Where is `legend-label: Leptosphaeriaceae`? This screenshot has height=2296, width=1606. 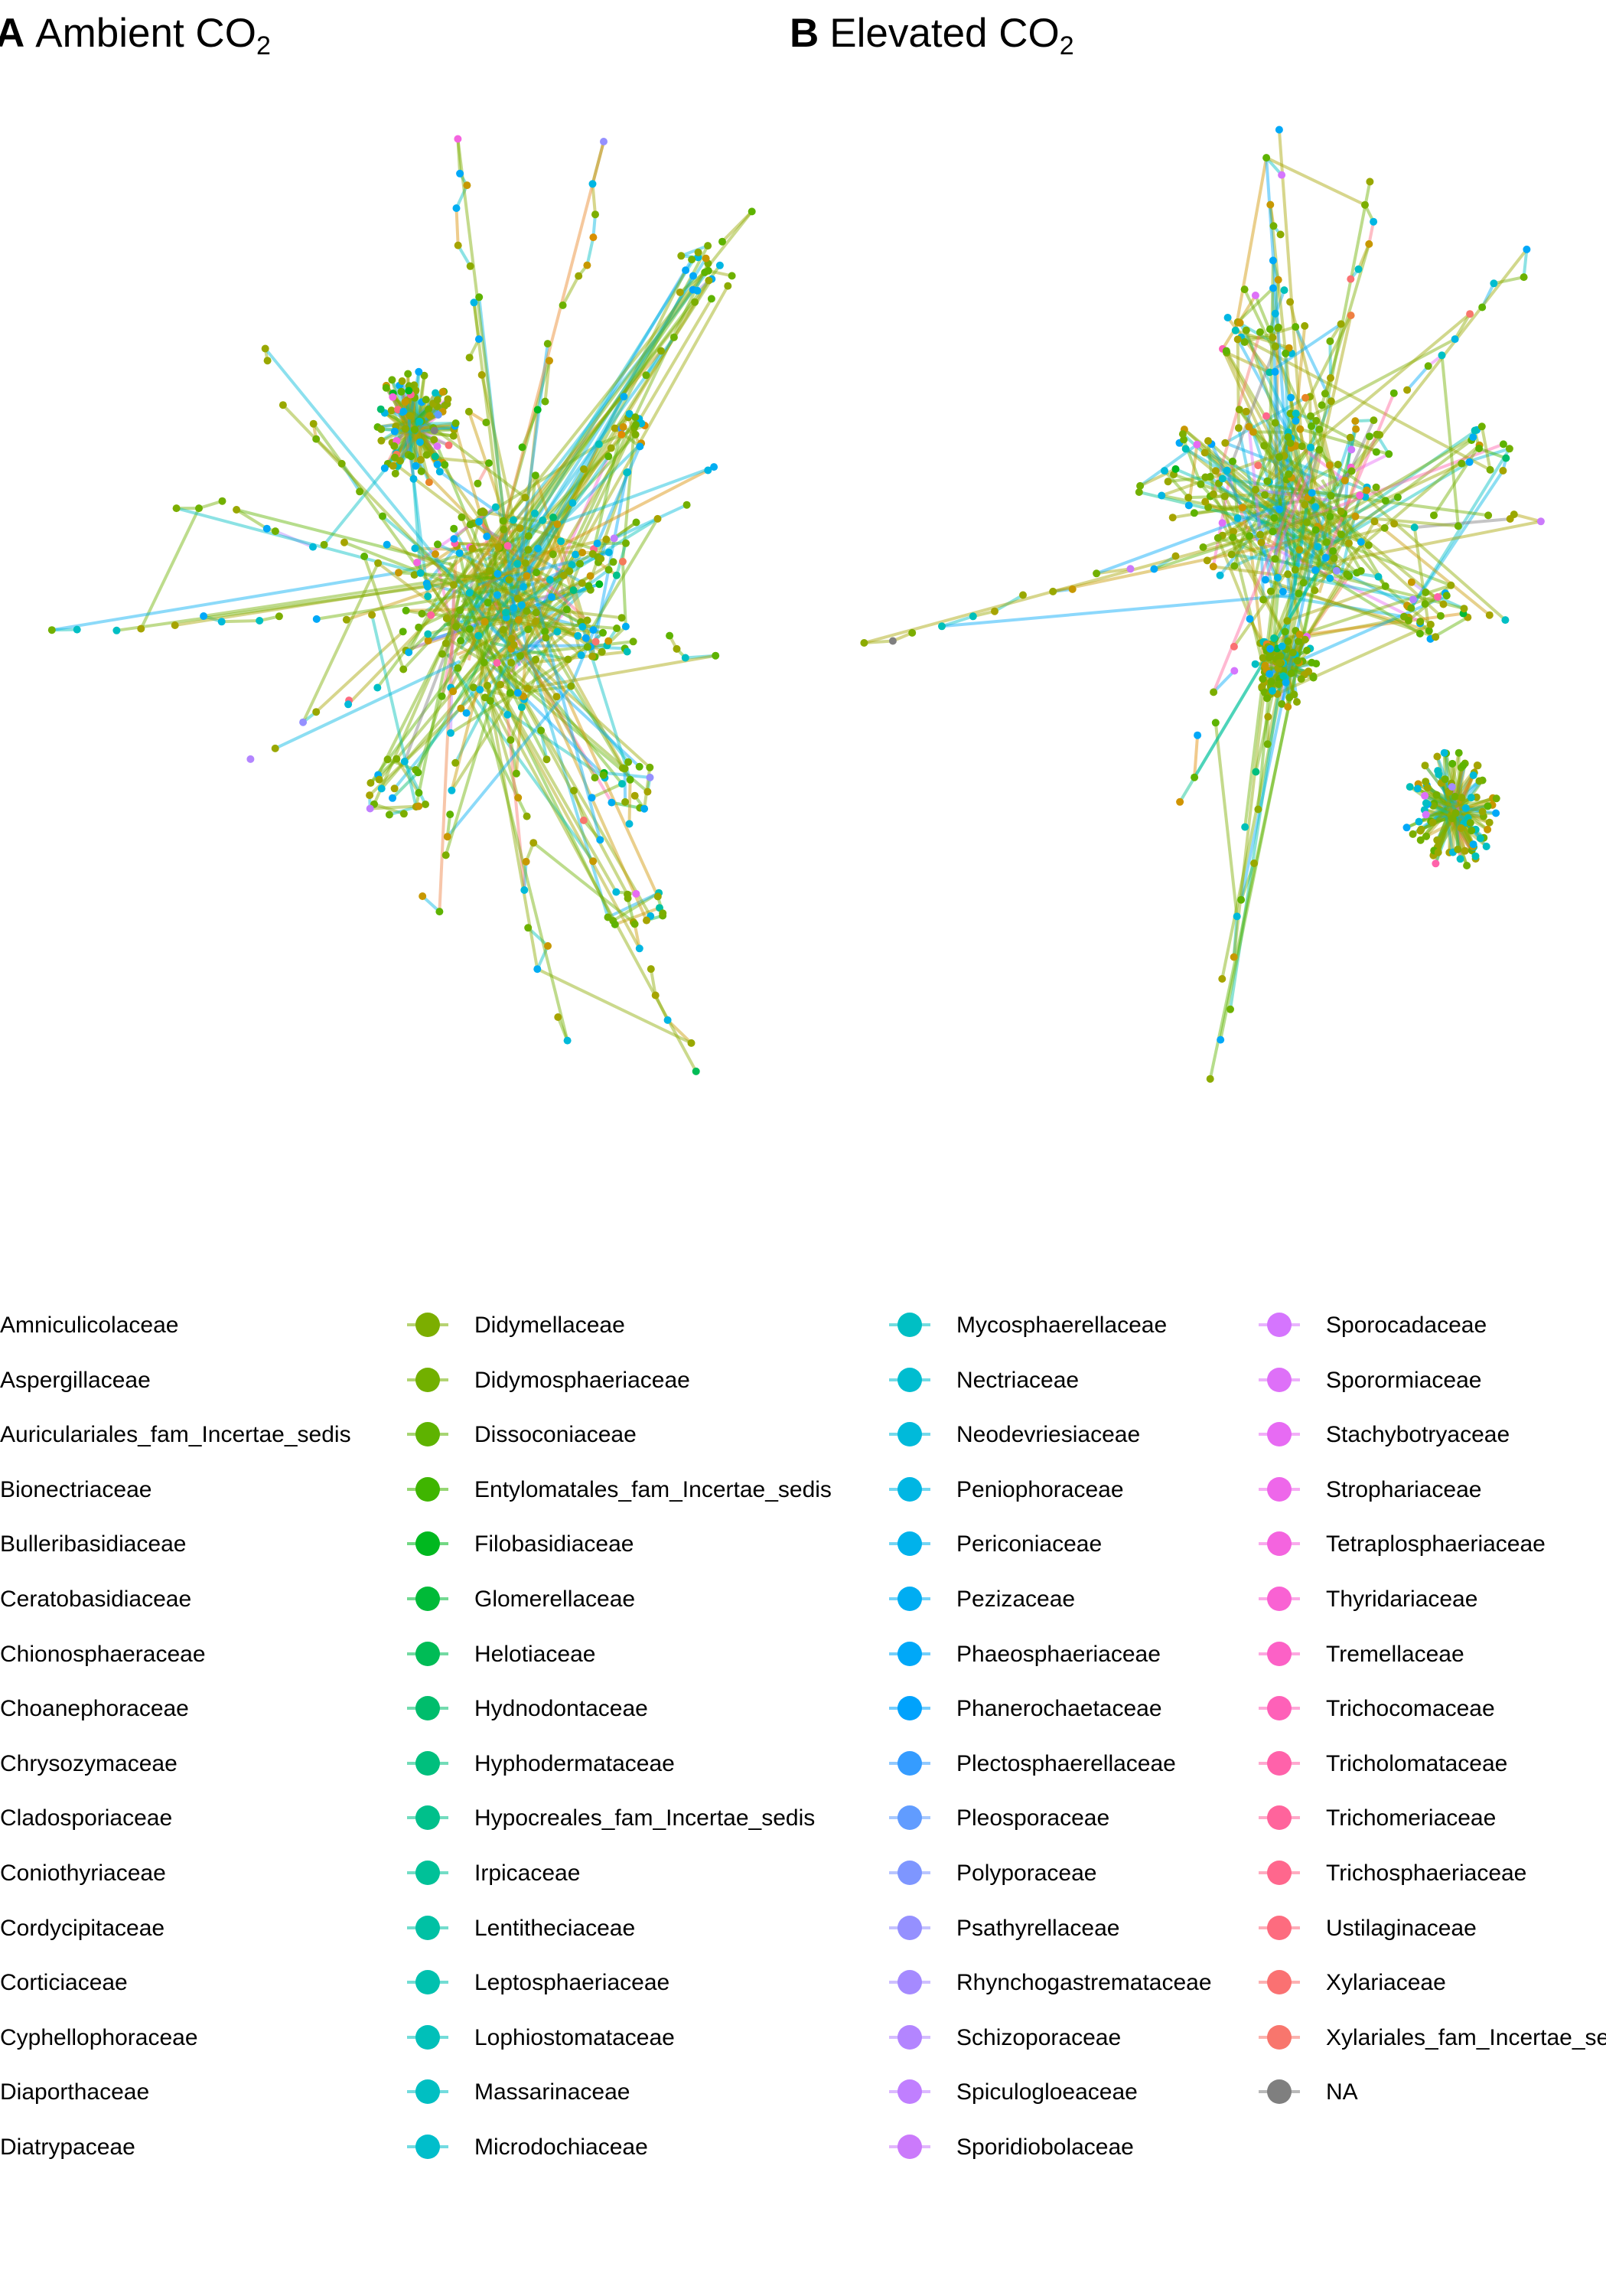 legend-label: Leptosphaeriaceae is located at coordinates (572, 1983).